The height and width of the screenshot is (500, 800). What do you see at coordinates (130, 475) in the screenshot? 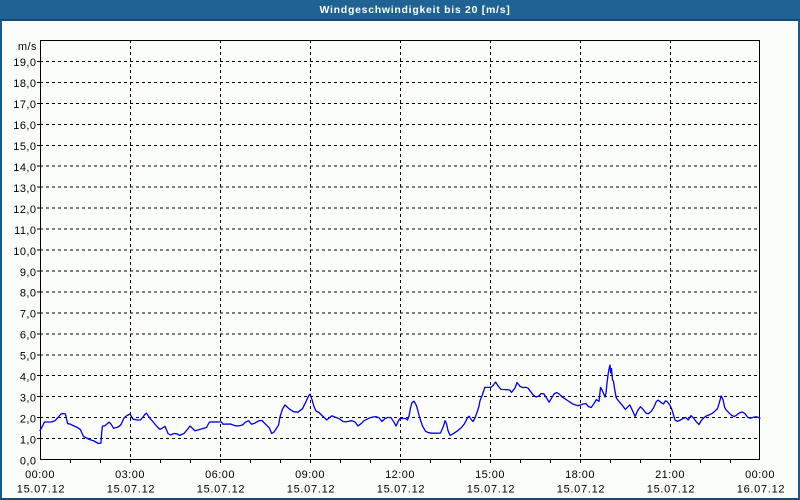
I see `svg-text: 03:00` at bounding box center [130, 475].